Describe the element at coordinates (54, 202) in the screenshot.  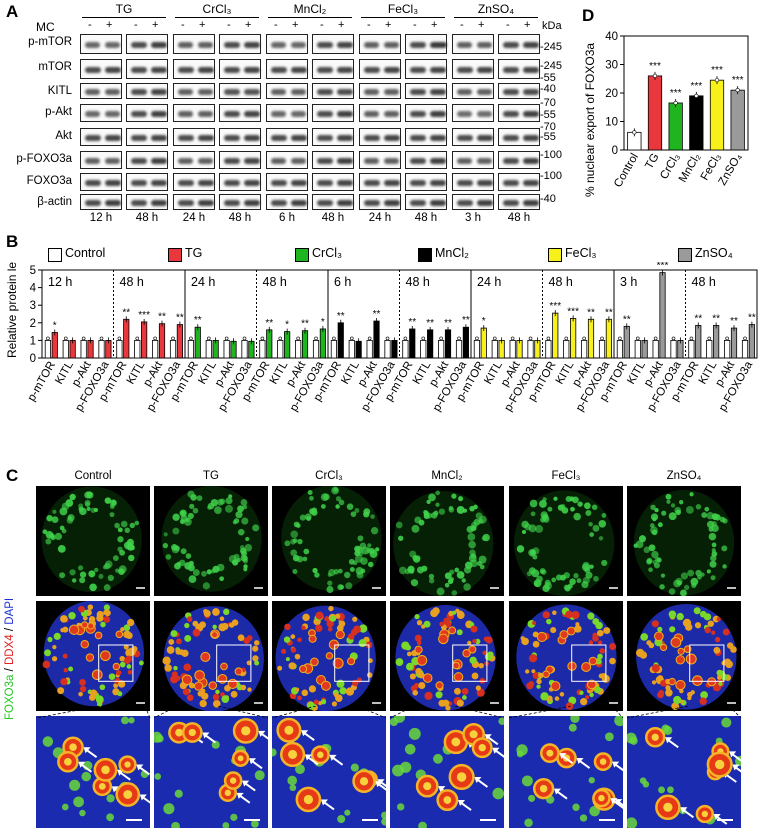
I see `wb-row-label: β-actin` at that location.